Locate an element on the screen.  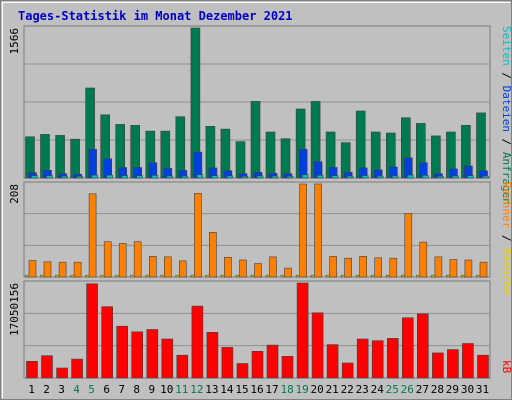
x-tick-day-4: 4 is located at coordinates (76, 389).